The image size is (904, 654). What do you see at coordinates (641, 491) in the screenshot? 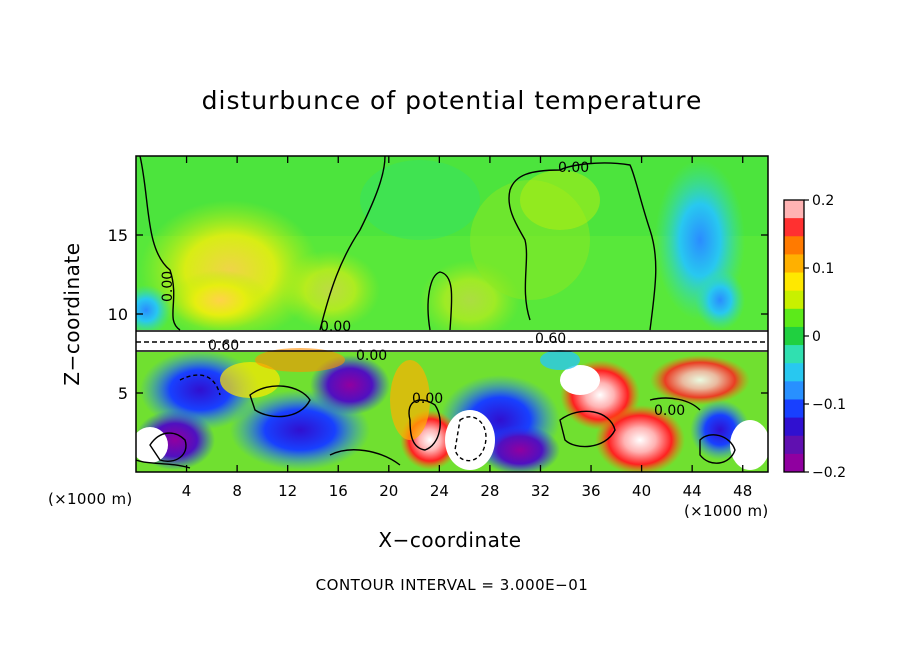
I see `x-tick-label: 40` at bounding box center [641, 491].